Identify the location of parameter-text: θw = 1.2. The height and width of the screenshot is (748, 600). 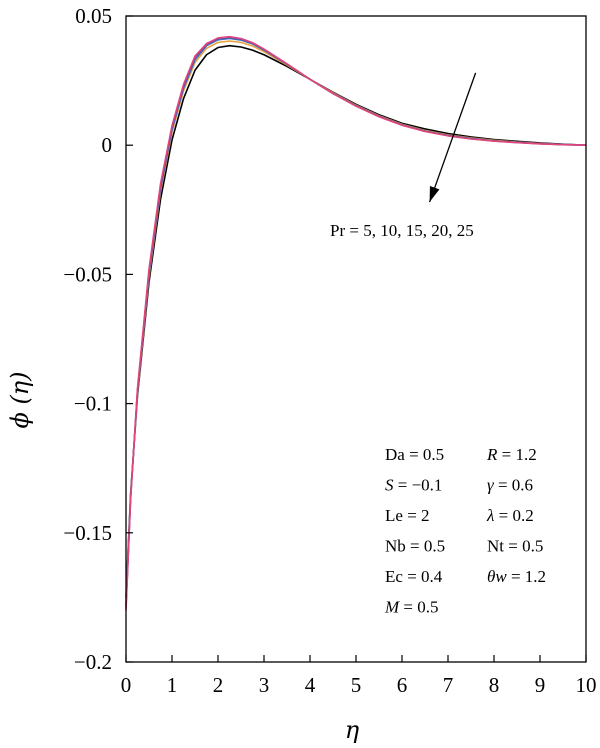
(516, 576).